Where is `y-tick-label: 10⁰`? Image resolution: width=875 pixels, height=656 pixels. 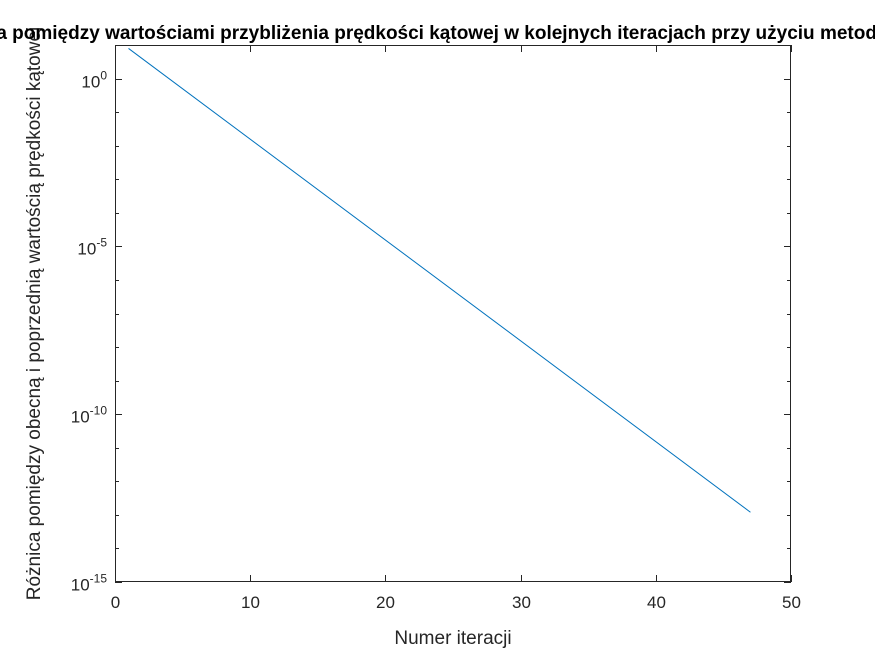 y-tick-label: 10⁰ is located at coordinates (94, 80).